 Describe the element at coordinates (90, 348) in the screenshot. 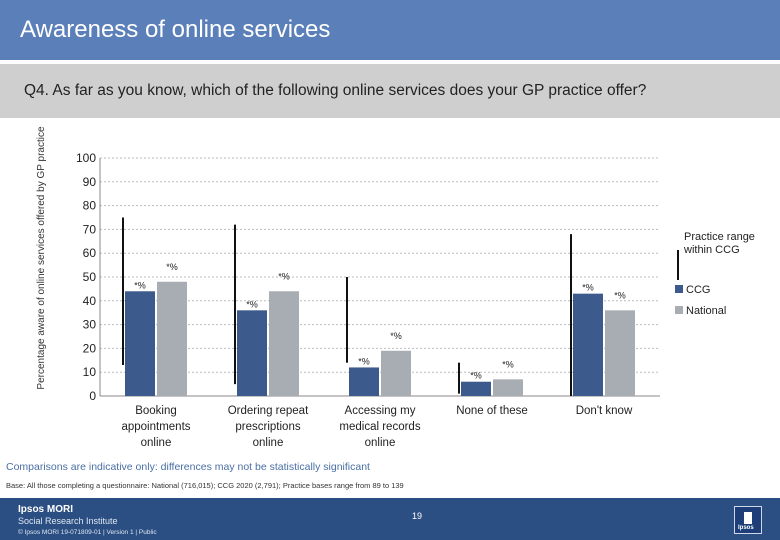

I see `y-tick-label: 20` at that location.